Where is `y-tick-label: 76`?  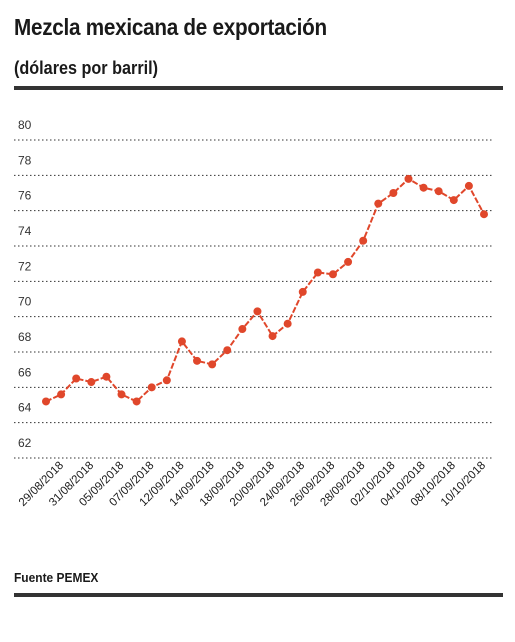 y-tick-label: 76 is located at coordinates (25, 196).